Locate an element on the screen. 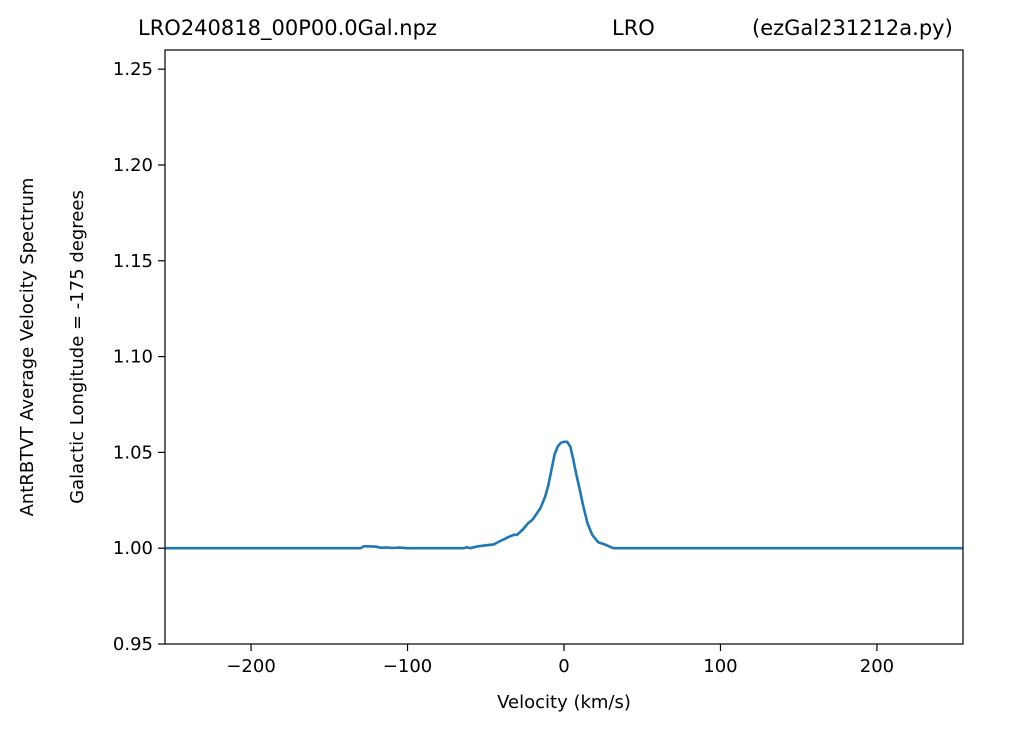  x-axis-label: Velocity (km/s) is located at coordinates (564, 702).